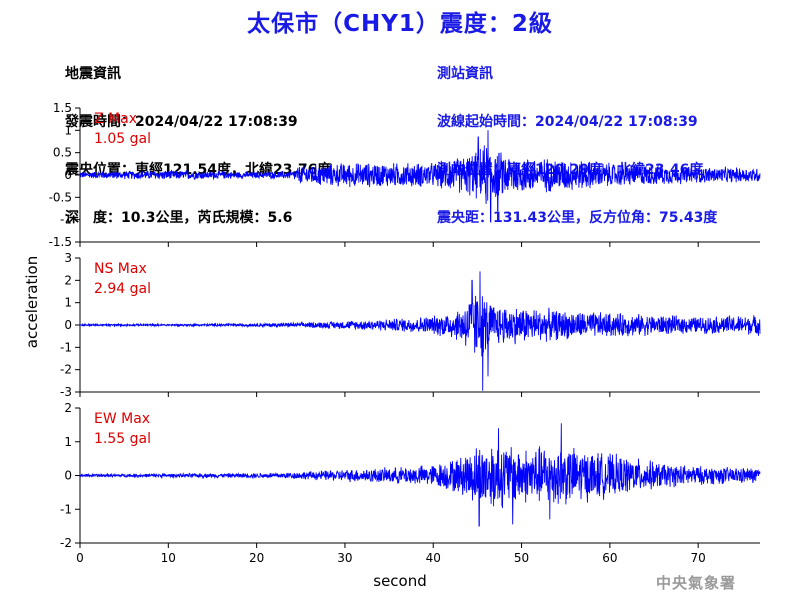  What do you see at coordinates (400, 24) in the screenshot?
I see `page-title: 太保市（CHY1）震度：2級` at bounding box center [400, 24].